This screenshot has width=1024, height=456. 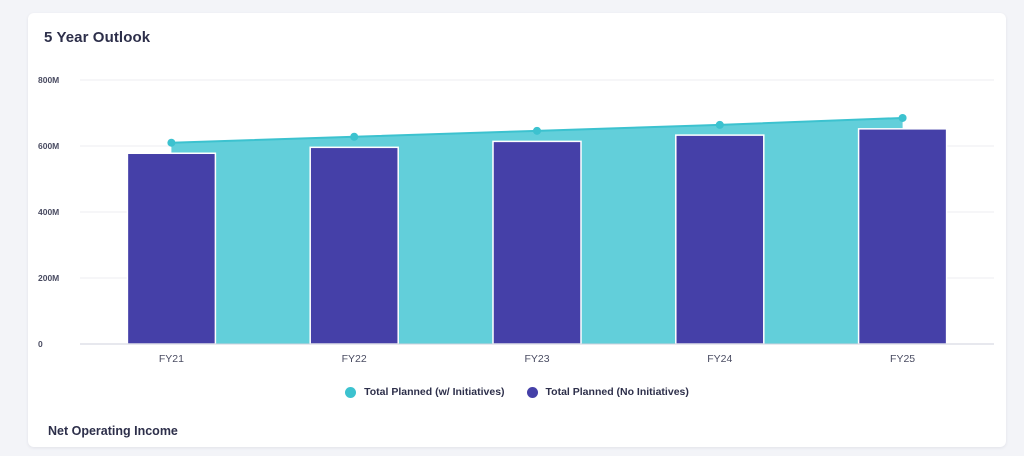 I want to click on legend-label-with-initiatives: Total Planned (w/ Initiatives), so click(x=434, y=392).